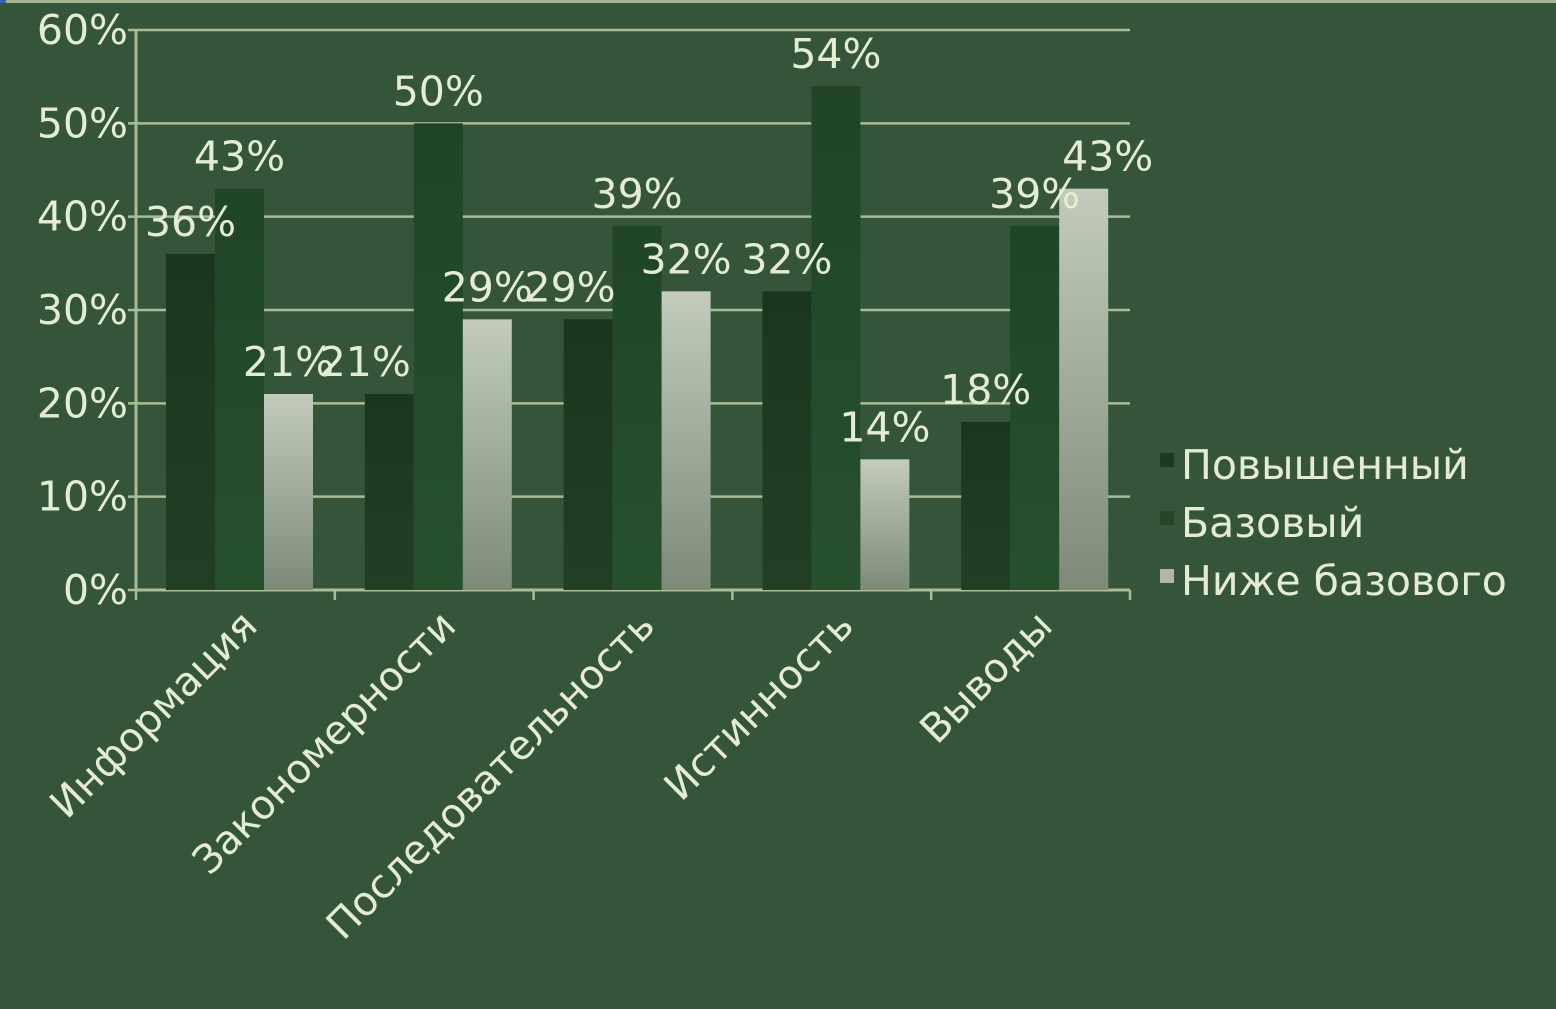 The height and width of the screenshot is (1009, 1556). What do you see at coordinates (491, 776) in the screenshot?
I see `category-label: Последовательность` at bounding box center [491, 776].